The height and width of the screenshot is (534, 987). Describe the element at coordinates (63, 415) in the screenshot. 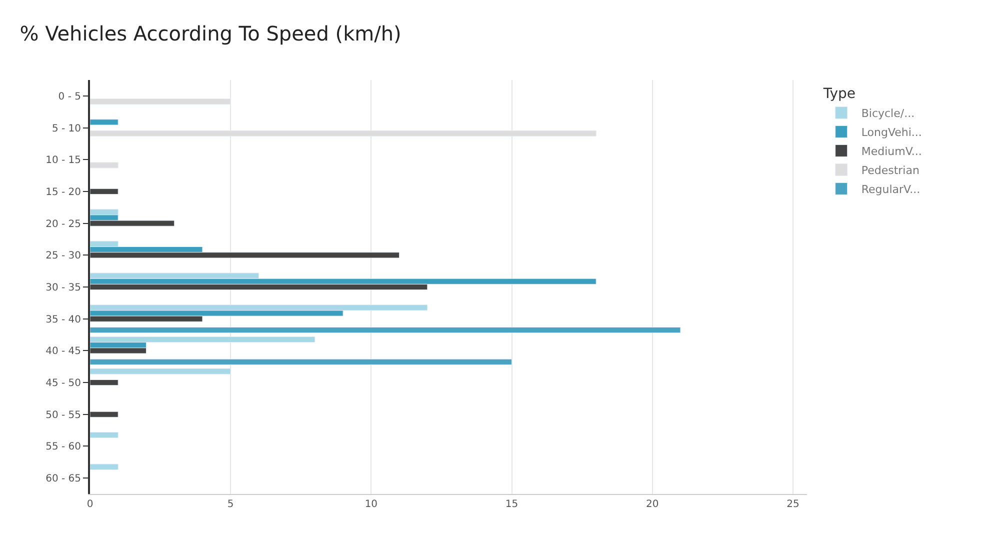

I see `y-tick-label: 50 - 55` at that location.